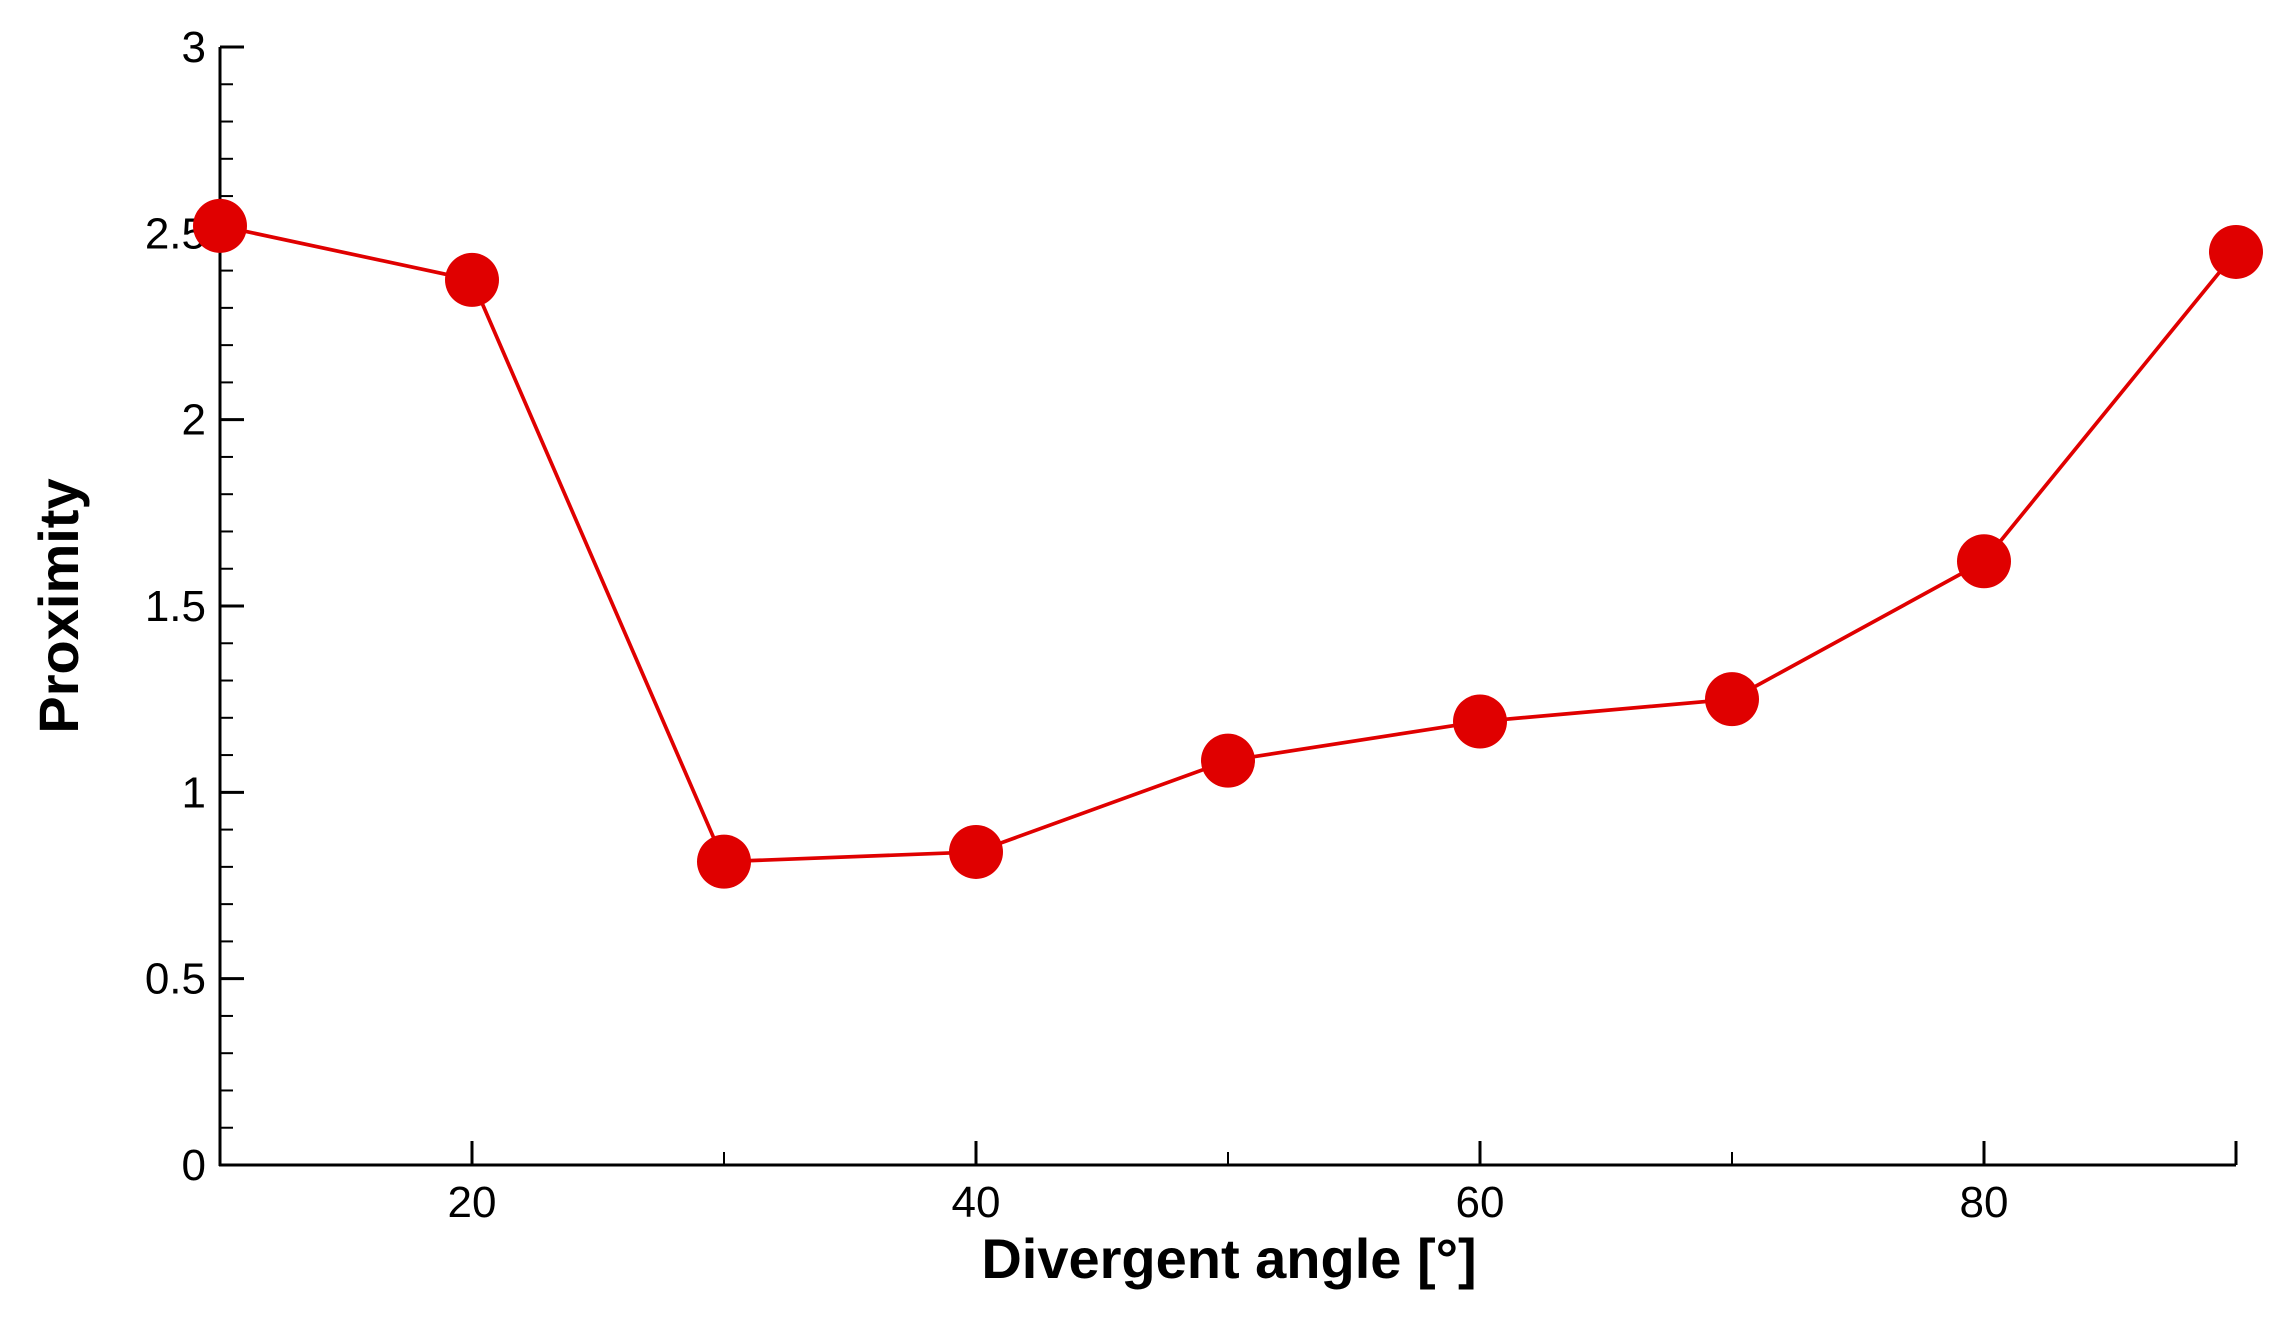 This screenshot has height=1326, width=2289. I want to click on y-tick-label: 3, so click(194, 47).